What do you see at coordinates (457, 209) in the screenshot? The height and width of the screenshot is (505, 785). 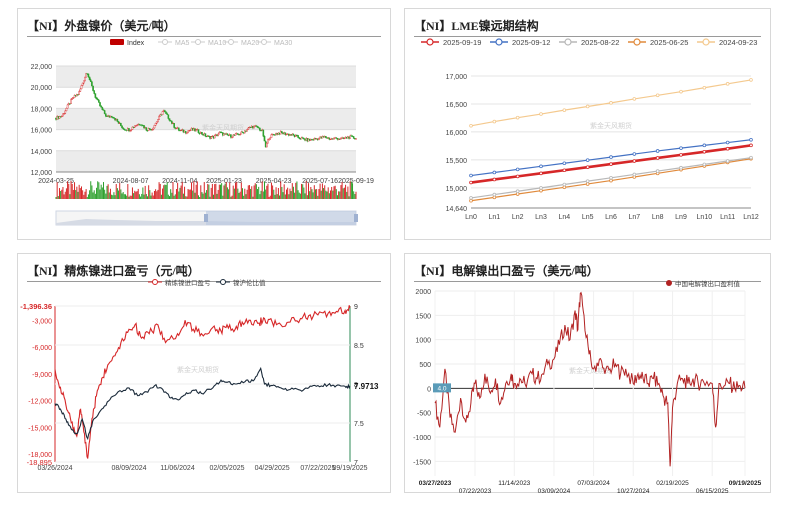 I see `y-tick-label: 14,640` at bounding box center [457, 209].